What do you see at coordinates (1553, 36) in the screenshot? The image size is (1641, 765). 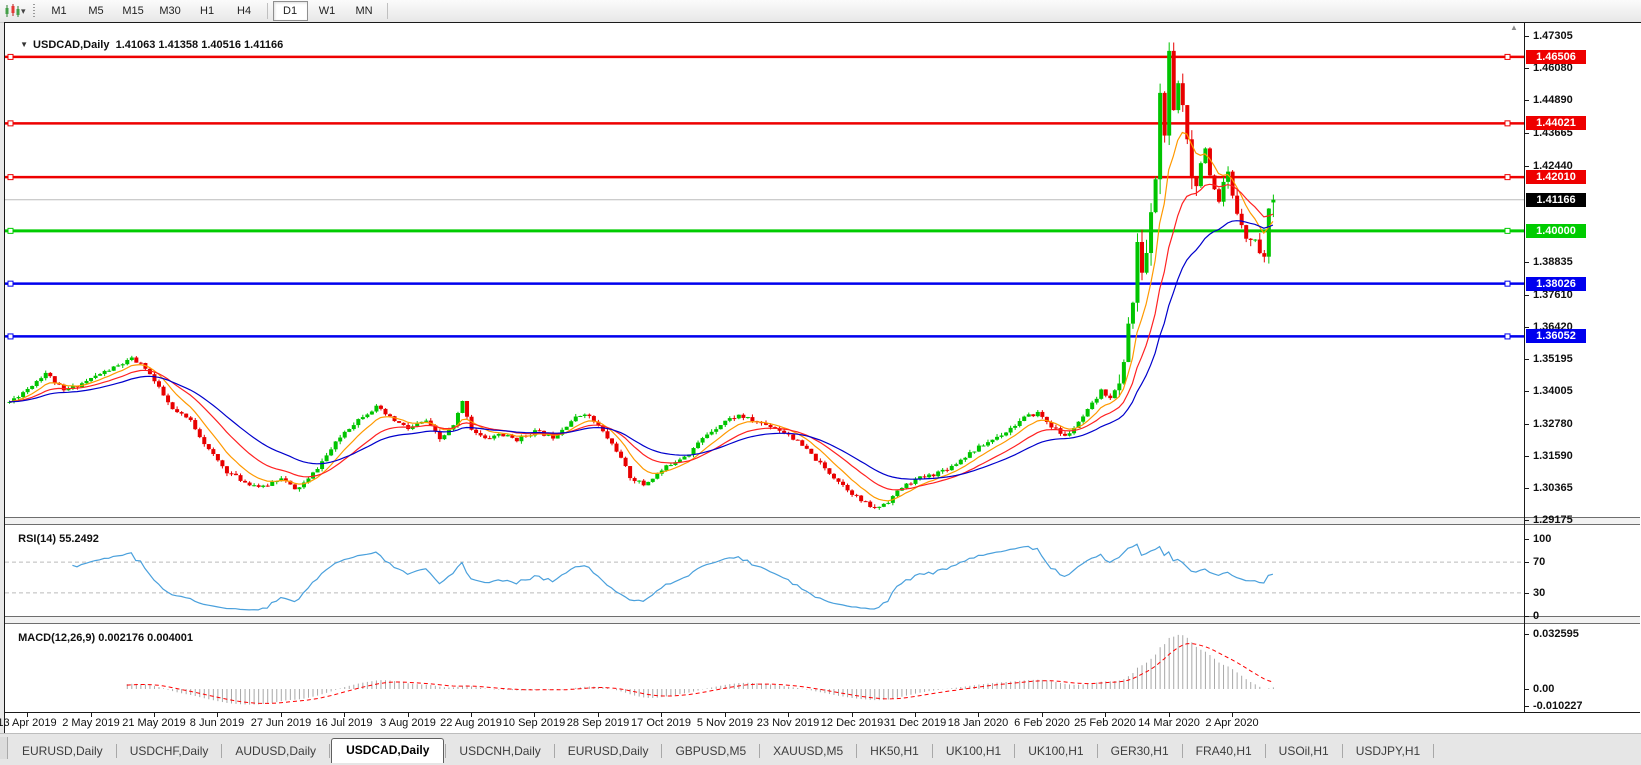 I see `price-tick-label: 1.47305` at bounding box center [1553, 36].